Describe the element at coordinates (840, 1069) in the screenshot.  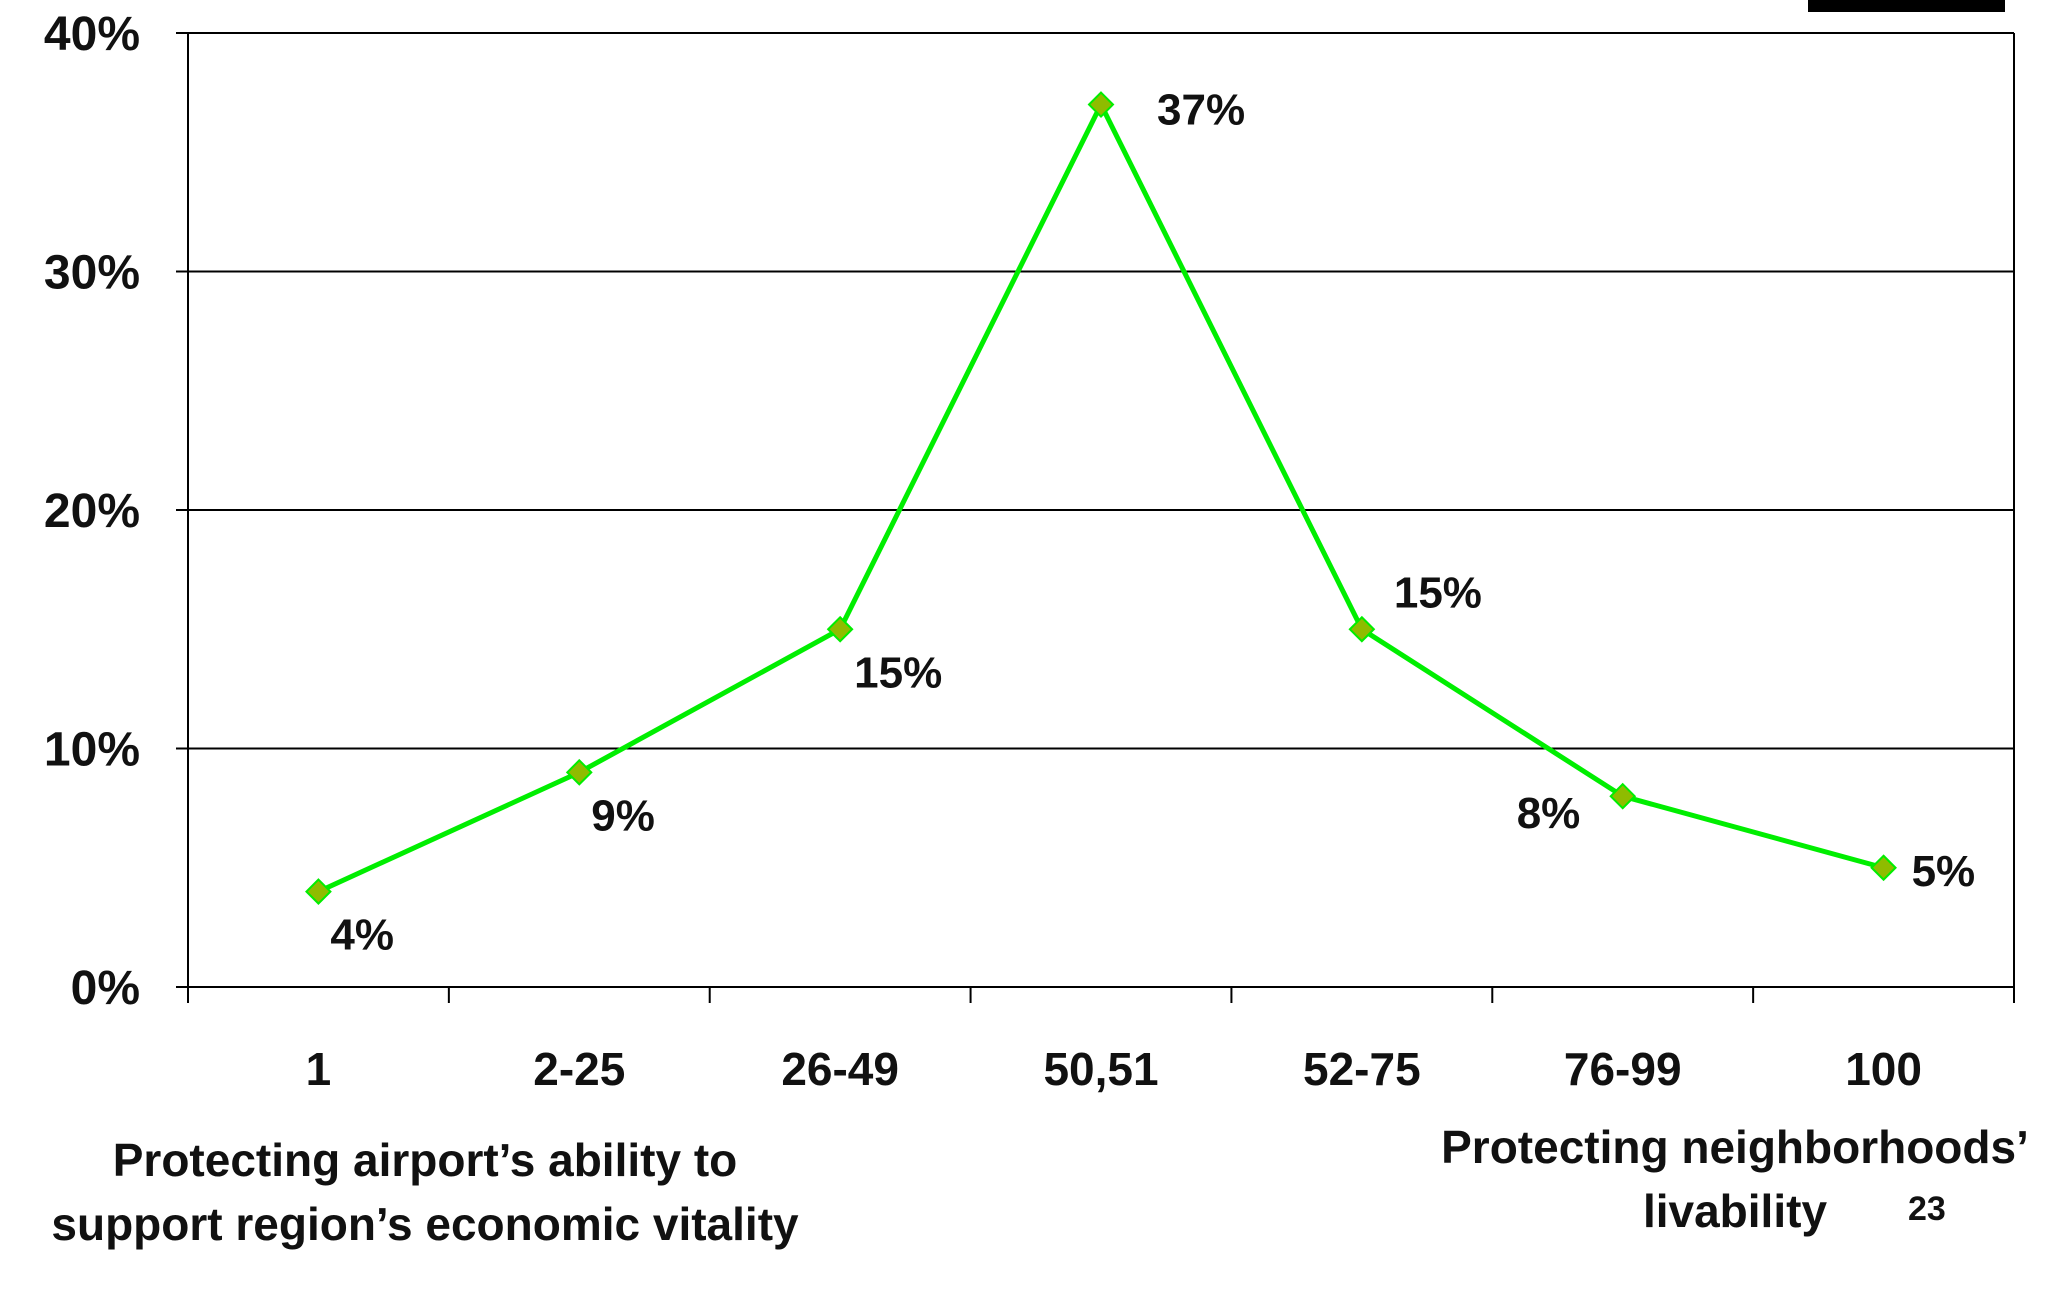
I see `x-tick-label: 26-49` at that location.